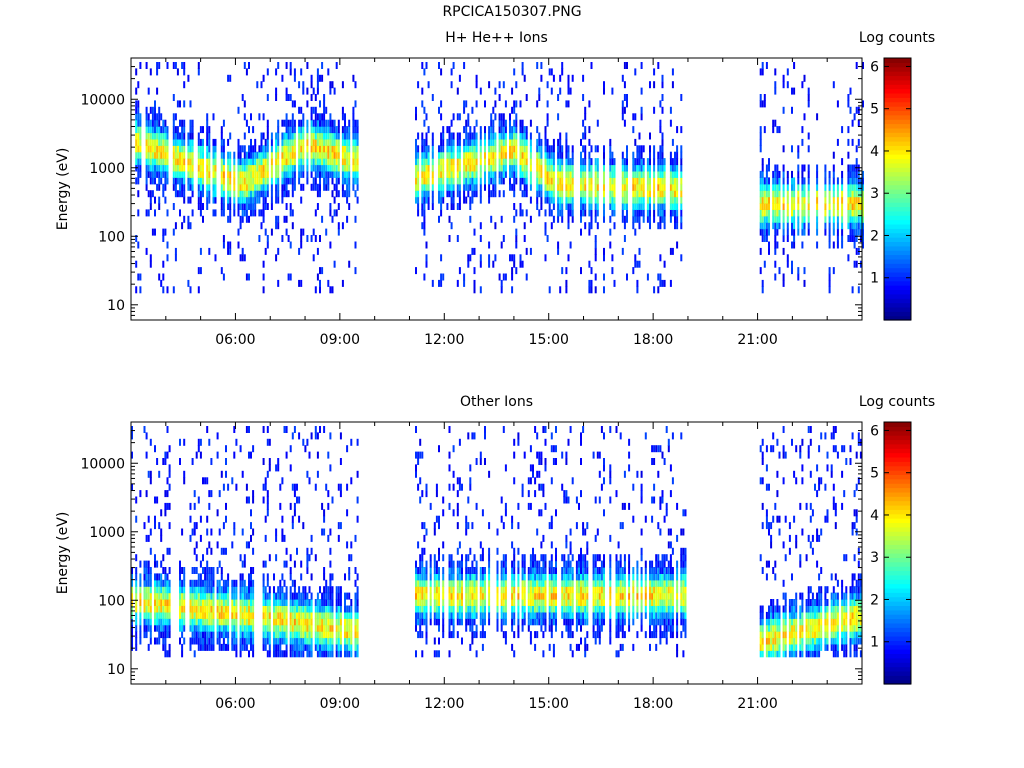  What do you see at coordinates (897, 292) in the screenshot?
I see `colorbar-cell` at bounding box center [897, 292].